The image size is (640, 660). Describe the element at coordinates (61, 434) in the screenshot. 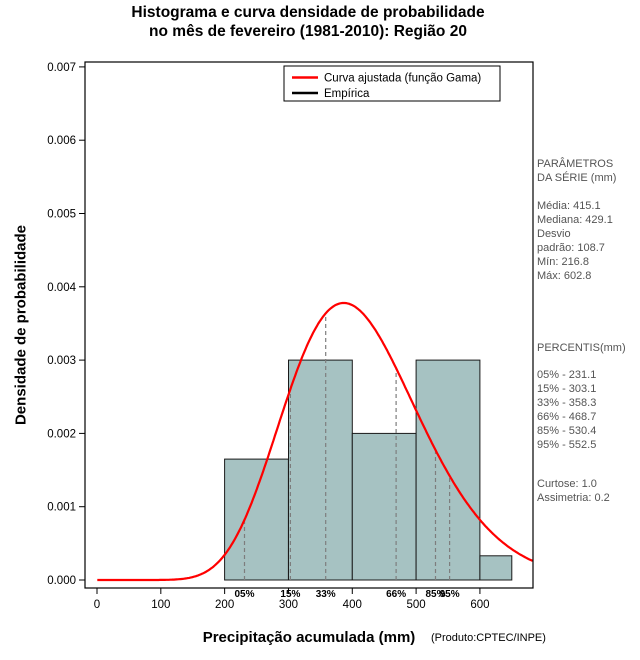

I see `y-tick-label: 0.002` at that location.